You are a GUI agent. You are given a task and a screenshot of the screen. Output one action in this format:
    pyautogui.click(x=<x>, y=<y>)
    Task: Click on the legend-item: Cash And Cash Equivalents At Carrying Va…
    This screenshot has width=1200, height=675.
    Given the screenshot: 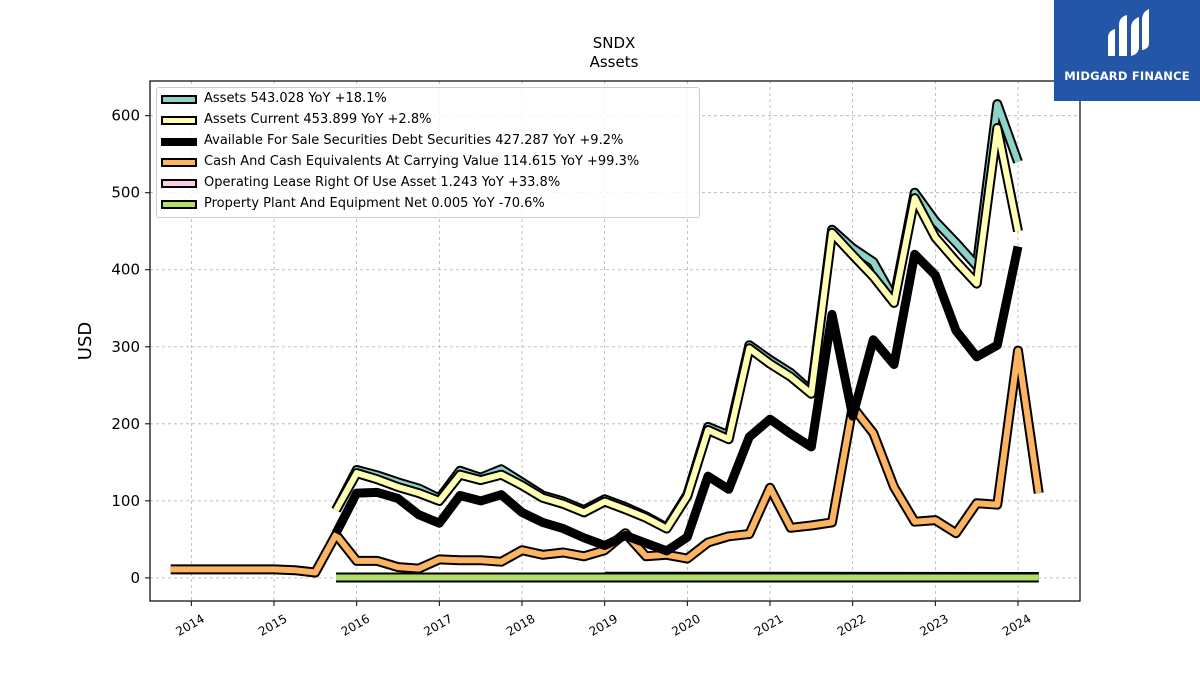 What is the action you would take?
    pyautogui.click(x=427, y=163)
    